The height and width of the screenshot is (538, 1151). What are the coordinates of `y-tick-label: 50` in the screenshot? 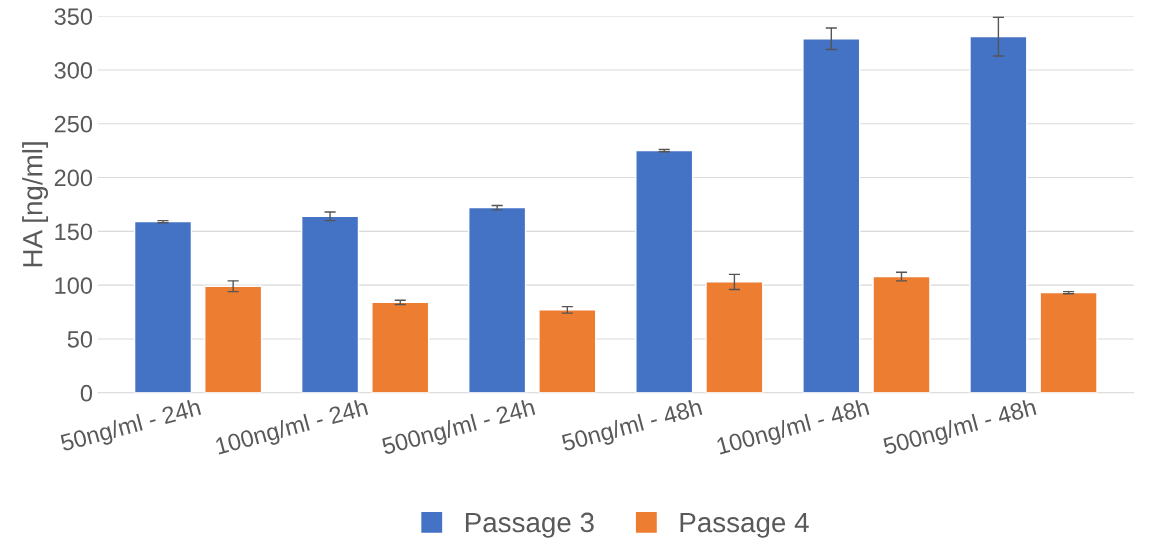 It's located at (80, 339).